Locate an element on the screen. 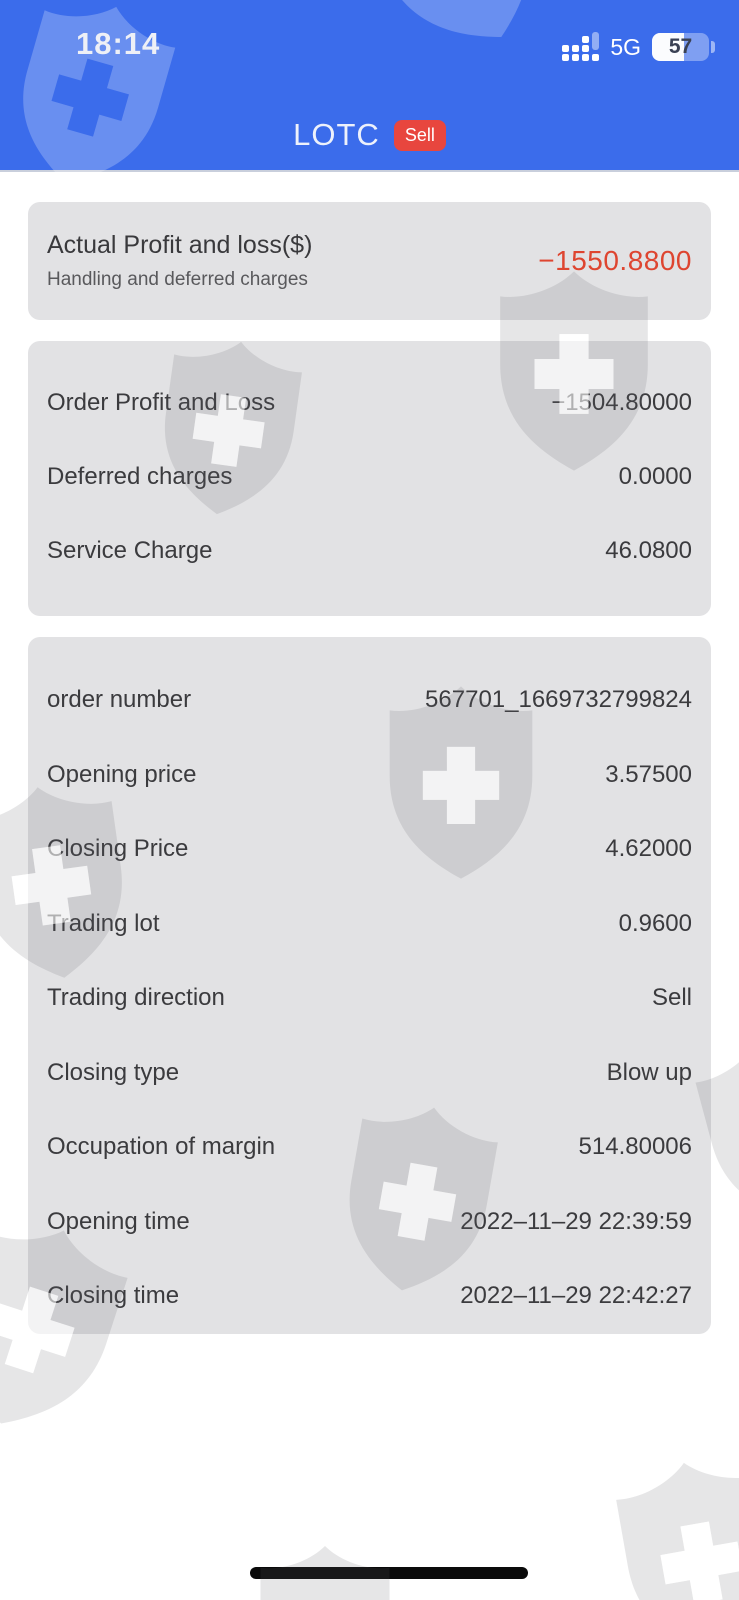  table-row: Opening price 3.57500 is located at coordinates (369, 775).